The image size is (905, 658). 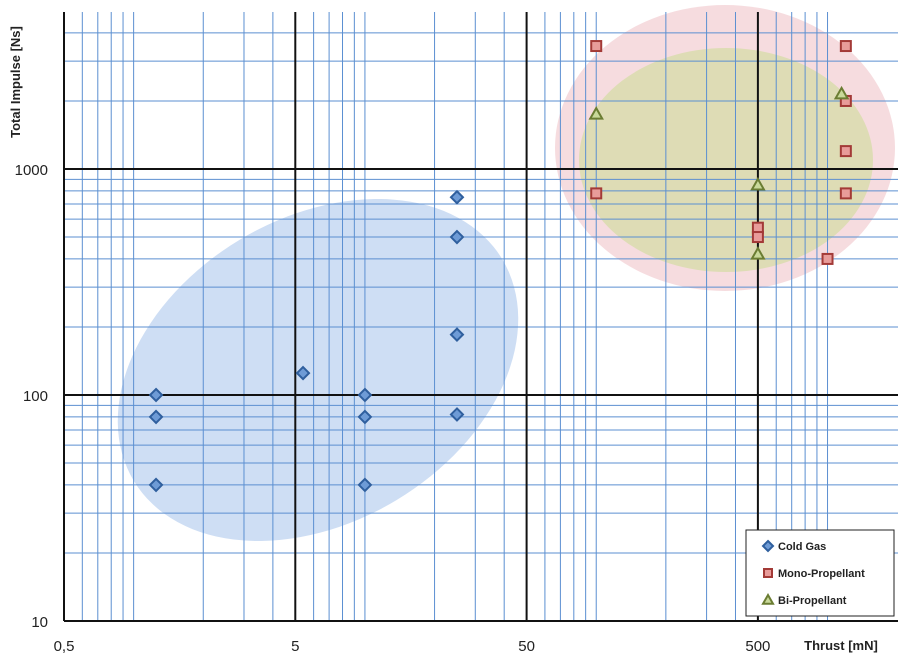 What do you see at coordinates (802, 547) in the screenshot?
I see `legend-label-cold-gas: Cold Gas` at bounding box center [802, 547].